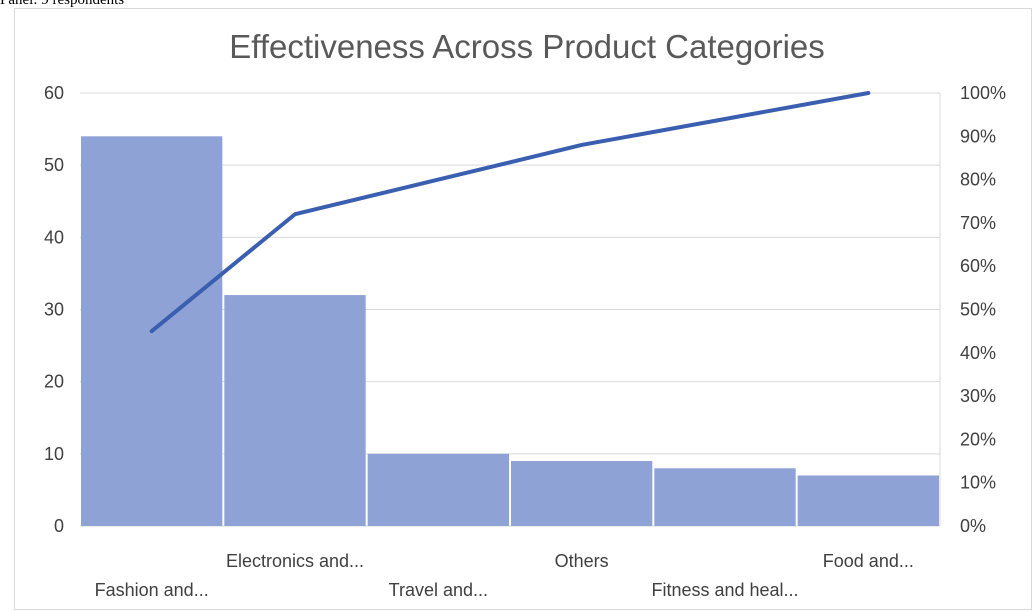  What do you see at coordinates (978, 310) in the screenshot?
I see `y2-tick-label-5: 50%` at bounding box center [978, 310].